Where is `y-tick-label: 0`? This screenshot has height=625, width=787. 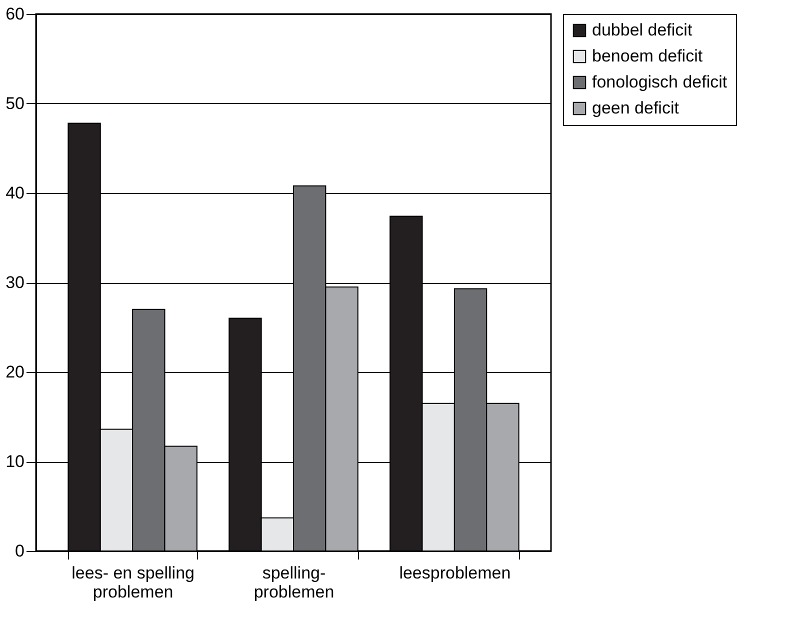
y-tick-label: 0 is located at coordinates (19, 551).